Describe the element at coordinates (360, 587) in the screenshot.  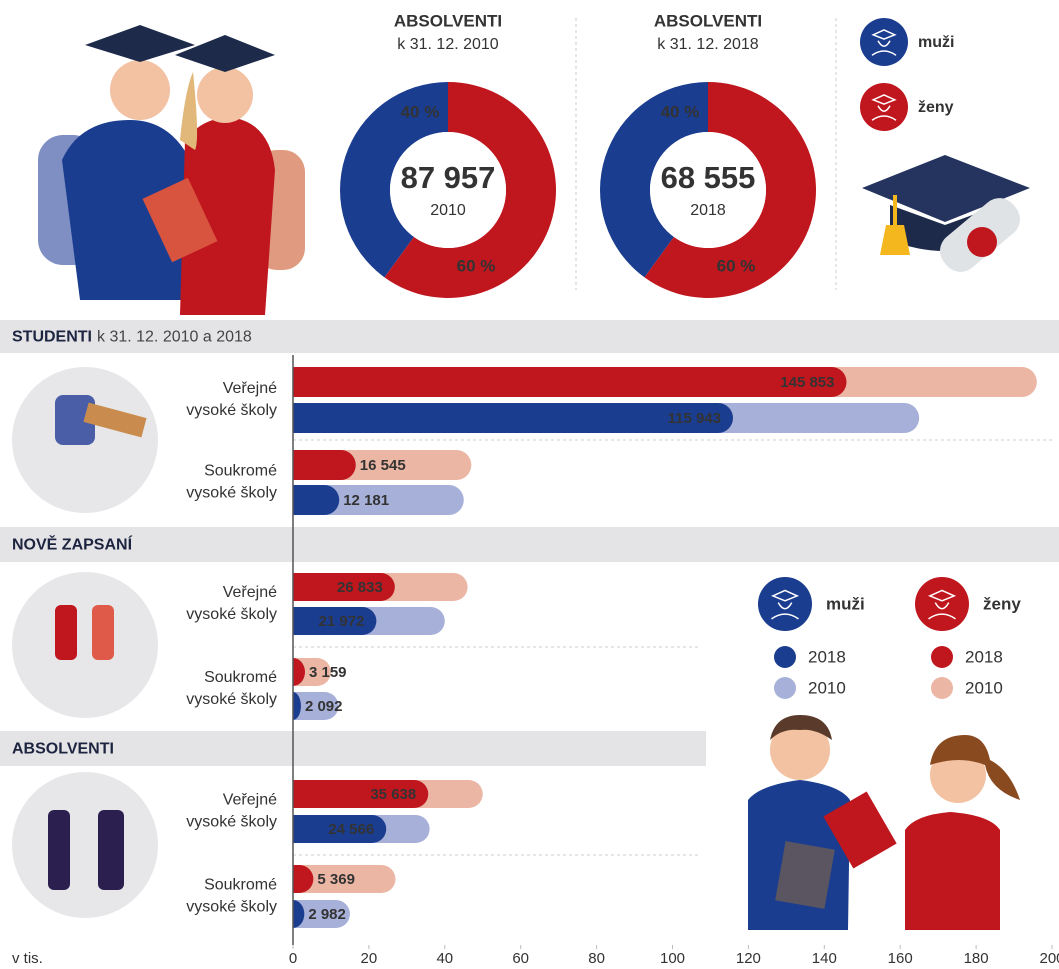
I see `bar-value-label: 26 833` at that location.